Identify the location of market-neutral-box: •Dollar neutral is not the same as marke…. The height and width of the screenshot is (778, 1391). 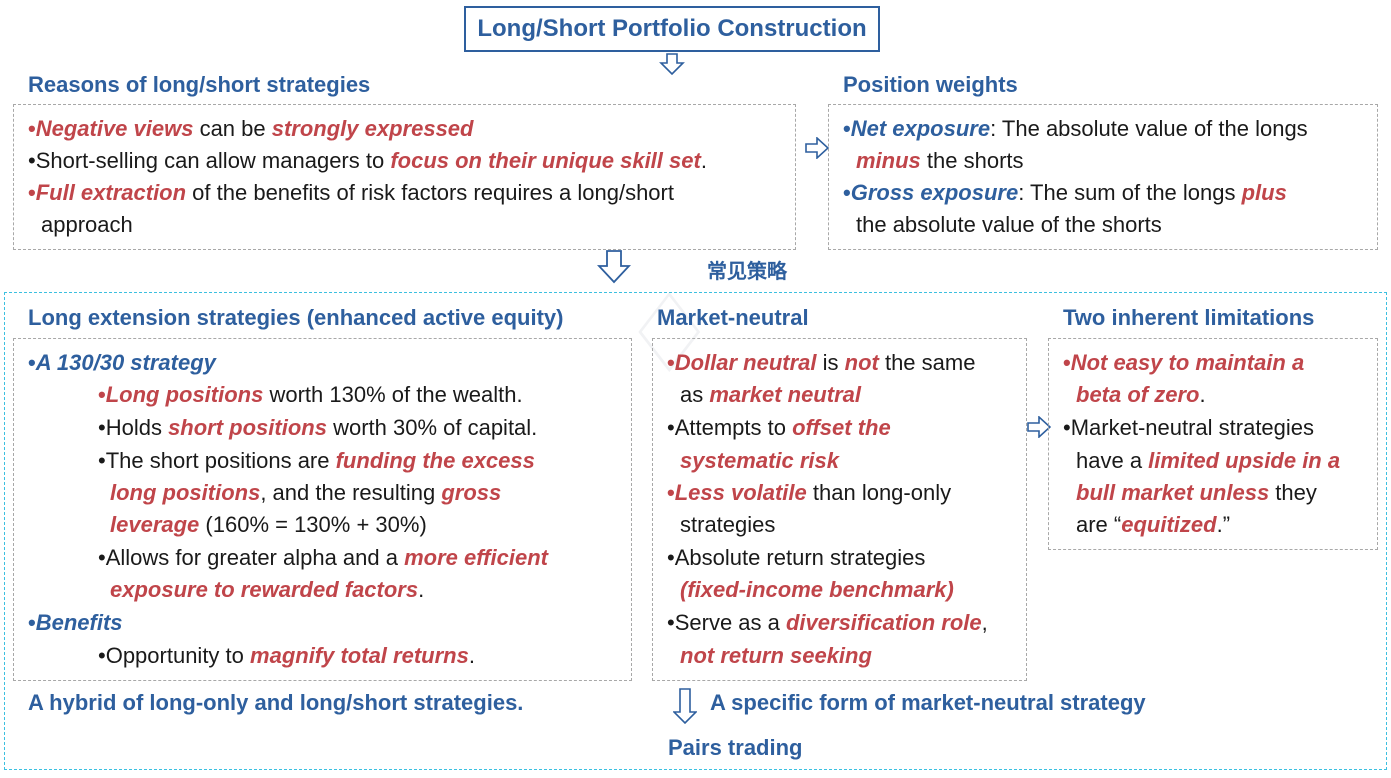
(839, 509).